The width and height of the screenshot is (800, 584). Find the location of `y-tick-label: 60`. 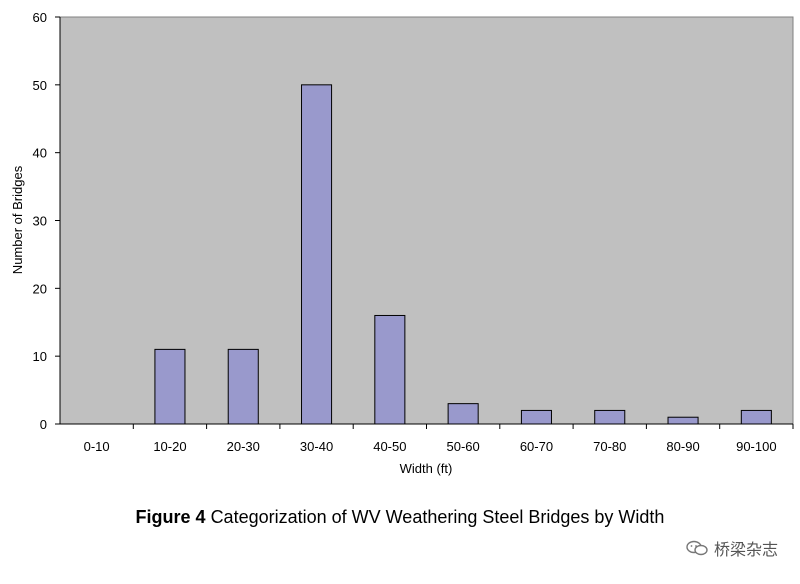

y-tick-label: 60 is located at coordinates (40, 17).